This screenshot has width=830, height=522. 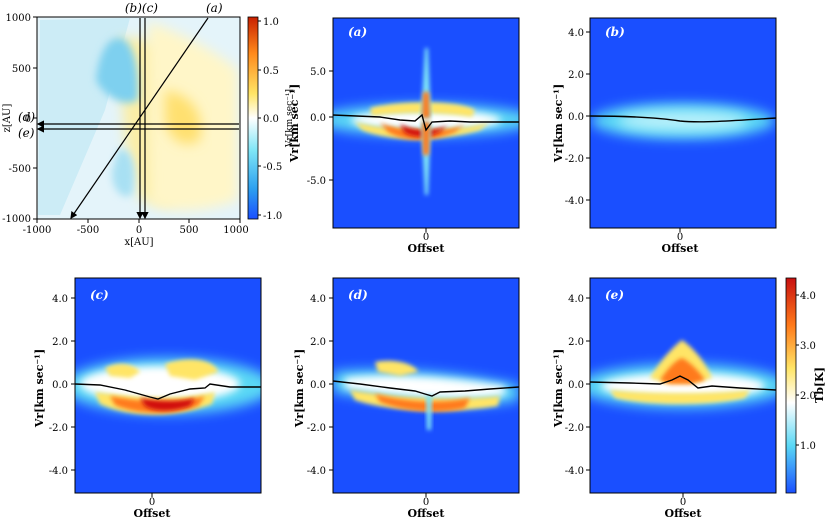 What do you see at coordinates (614, 295) in the screenshot?
I see `pv-e-tag: (e)` at bounding box center [614, 295].